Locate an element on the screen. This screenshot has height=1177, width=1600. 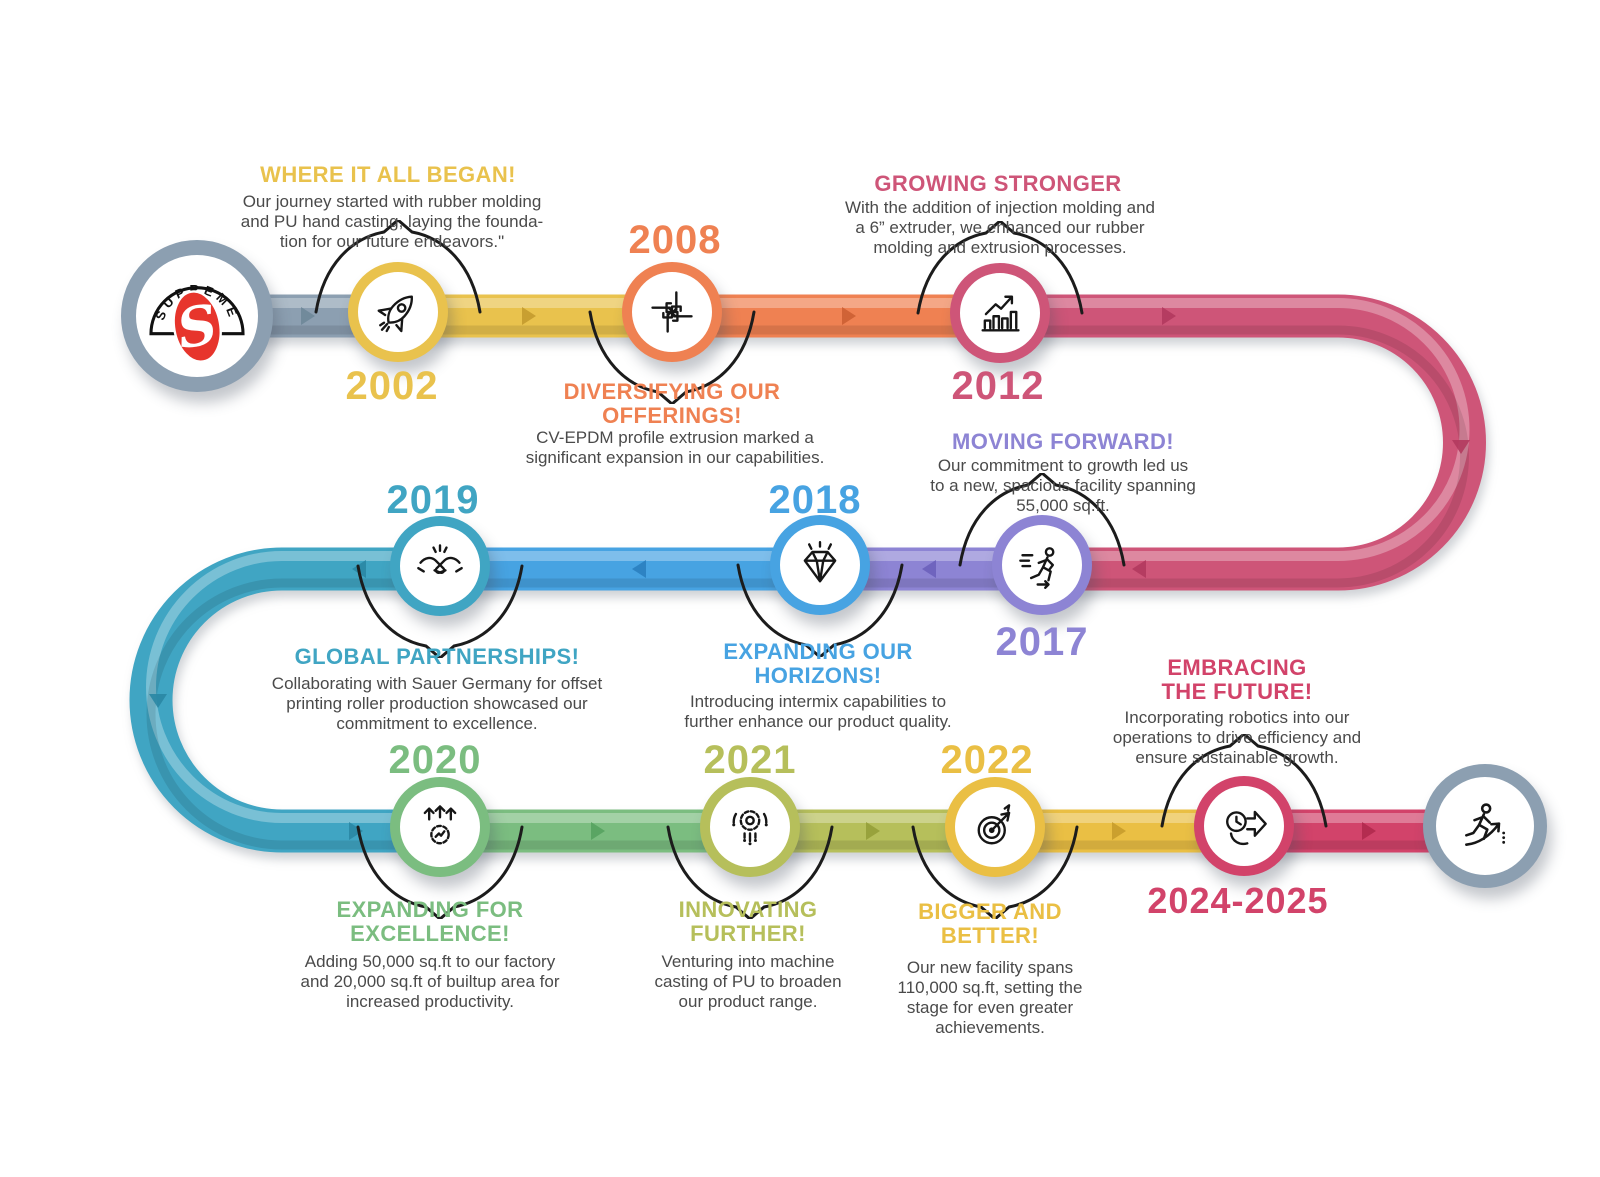
milestone-node-2021 is located at coordinates (750, 848).